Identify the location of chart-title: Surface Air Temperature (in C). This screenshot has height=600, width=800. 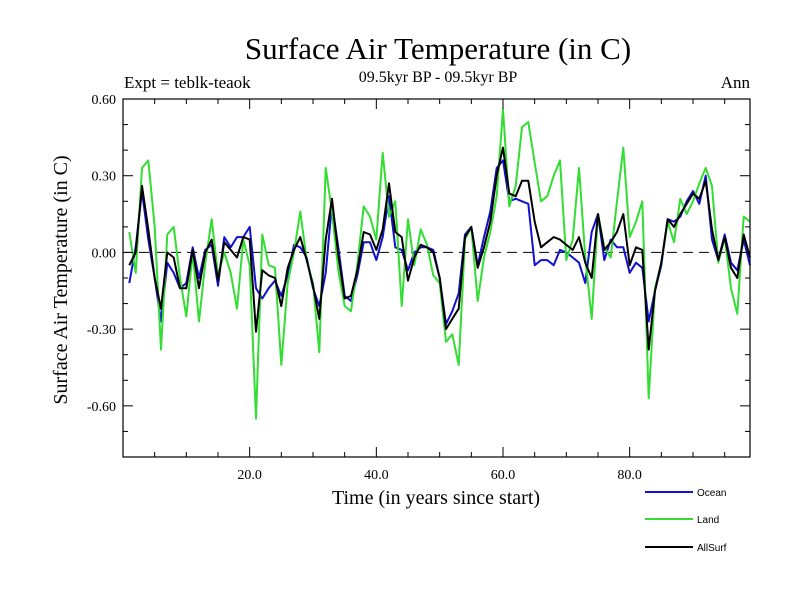
(438, 48).